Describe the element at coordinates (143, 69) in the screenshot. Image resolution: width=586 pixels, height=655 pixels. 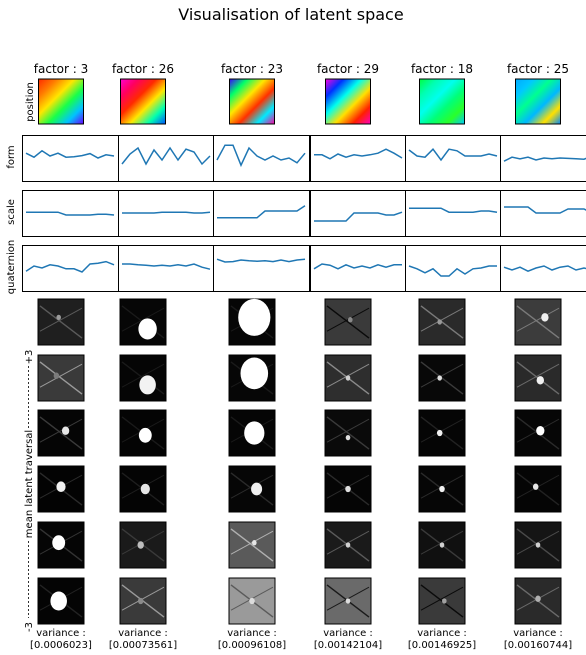
I see `factor-label: factor : 26` at that location.